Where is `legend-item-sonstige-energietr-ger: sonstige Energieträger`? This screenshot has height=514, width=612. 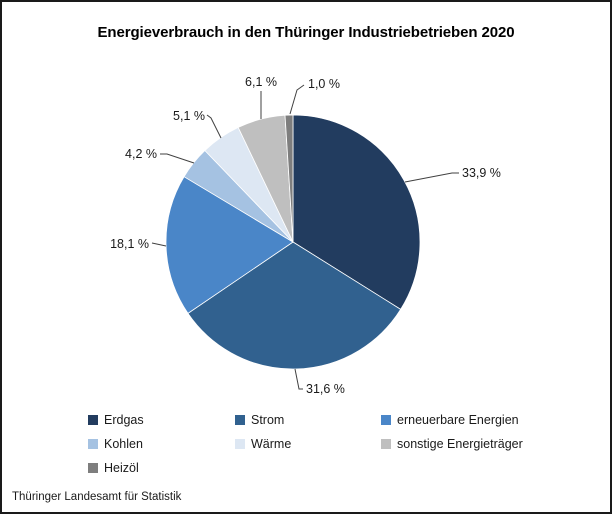 legend-item-sonstige-energietr-ger: sonstige Energieträger is located at coordinates (452, 444).